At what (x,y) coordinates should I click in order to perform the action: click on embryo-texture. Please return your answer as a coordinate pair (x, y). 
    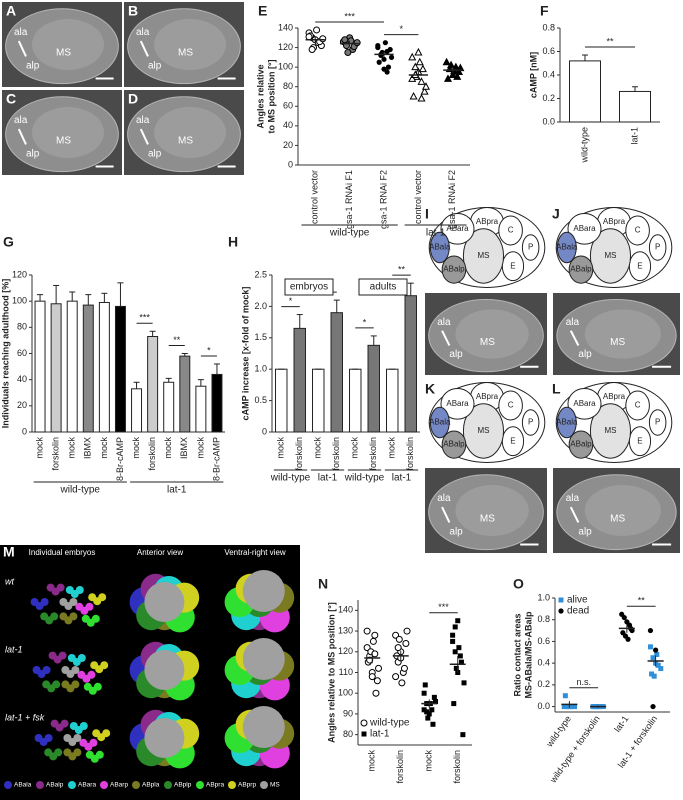
    Looking at the image, I should click on (492, 510).